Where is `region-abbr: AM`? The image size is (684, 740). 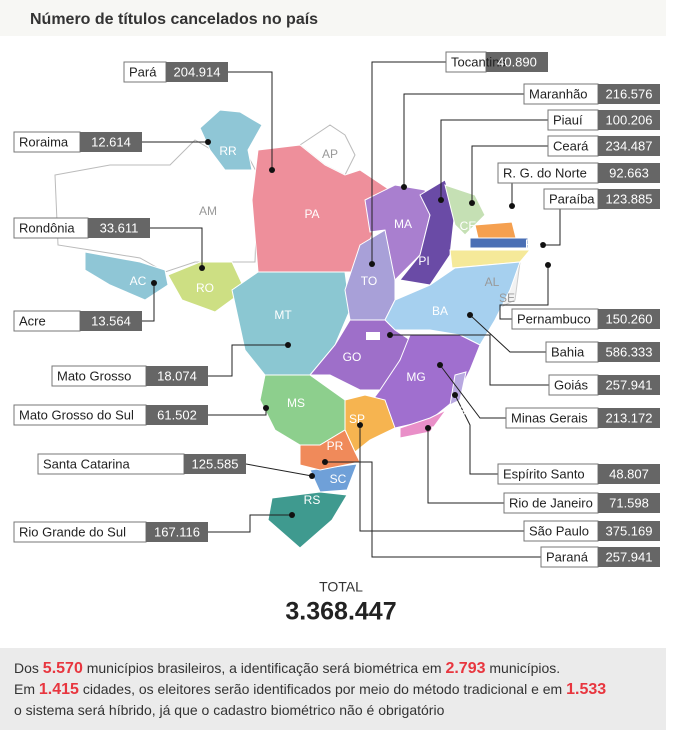 region-abbr: AM is located at coordinates (208, 211).